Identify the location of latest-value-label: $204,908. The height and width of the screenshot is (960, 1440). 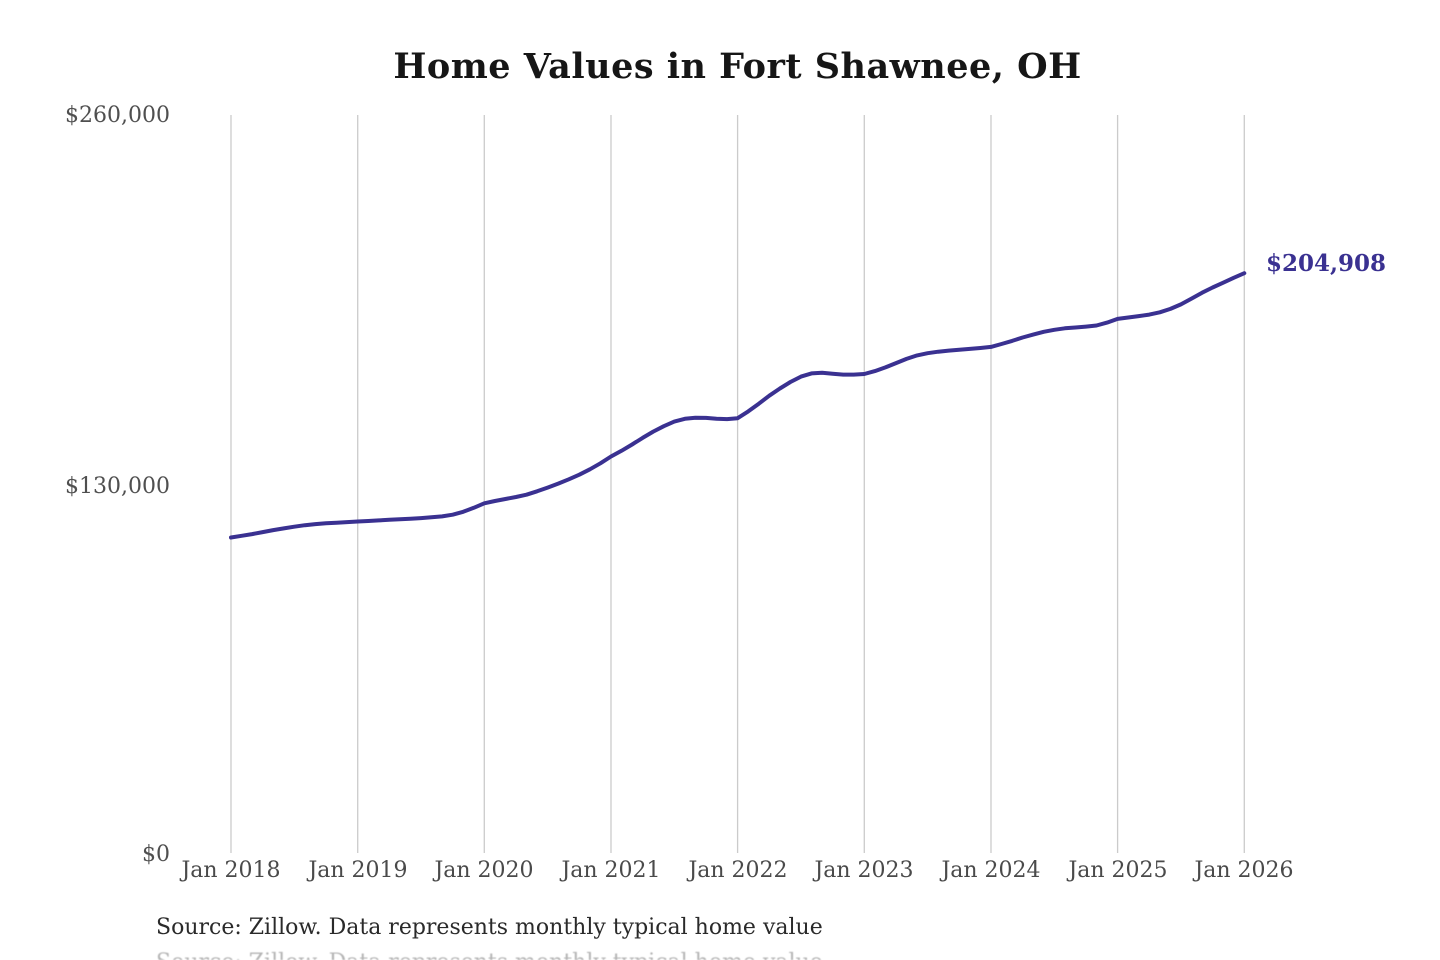
(1326, 263).